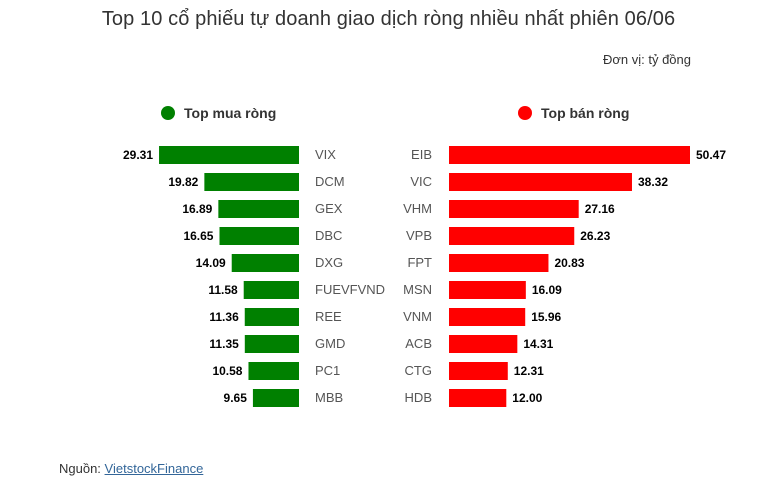 This screenshot has width=777, height=500. Describe the element at coordinates (646, 59) in the screenshot. I see `unit-label: Đơn vị: tỷ đồng` at that location.